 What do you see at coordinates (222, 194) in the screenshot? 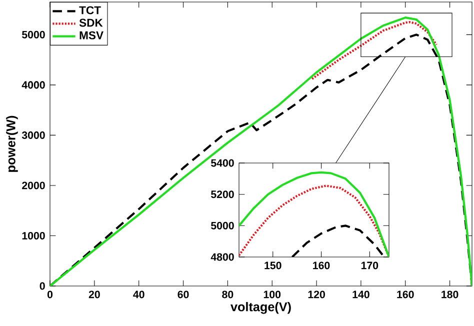
I see `y-tick-label: 5200` at bounding box center [222, 194].